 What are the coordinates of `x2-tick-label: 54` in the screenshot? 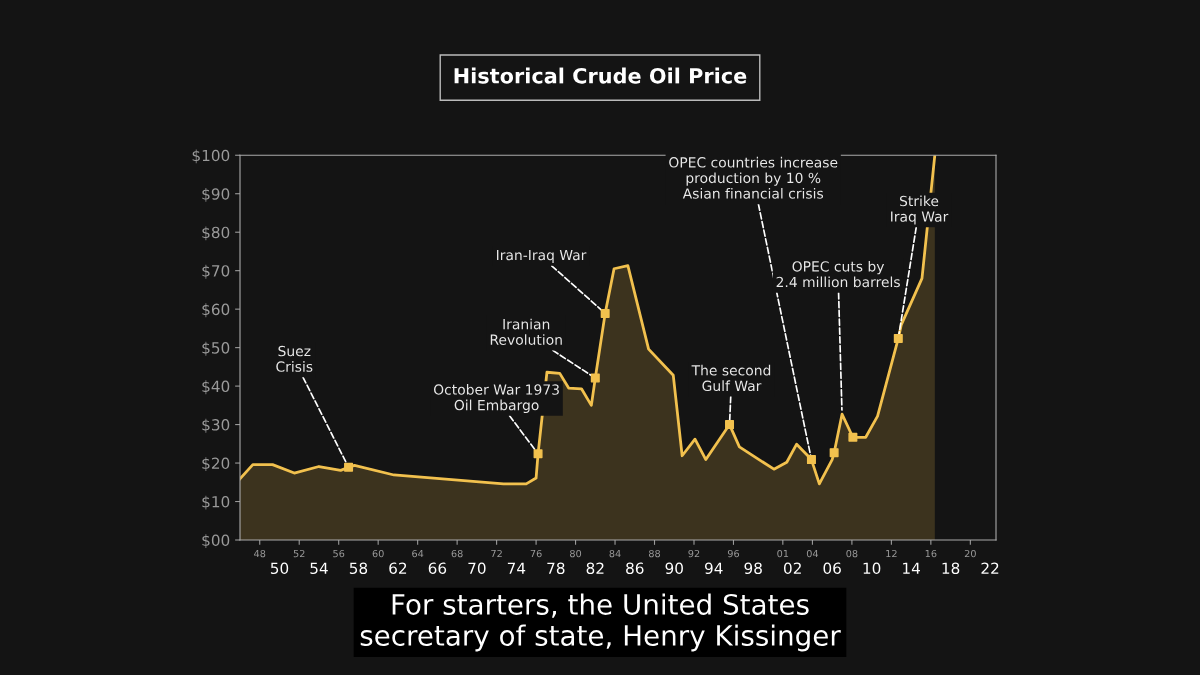 It's located at (319, 568).